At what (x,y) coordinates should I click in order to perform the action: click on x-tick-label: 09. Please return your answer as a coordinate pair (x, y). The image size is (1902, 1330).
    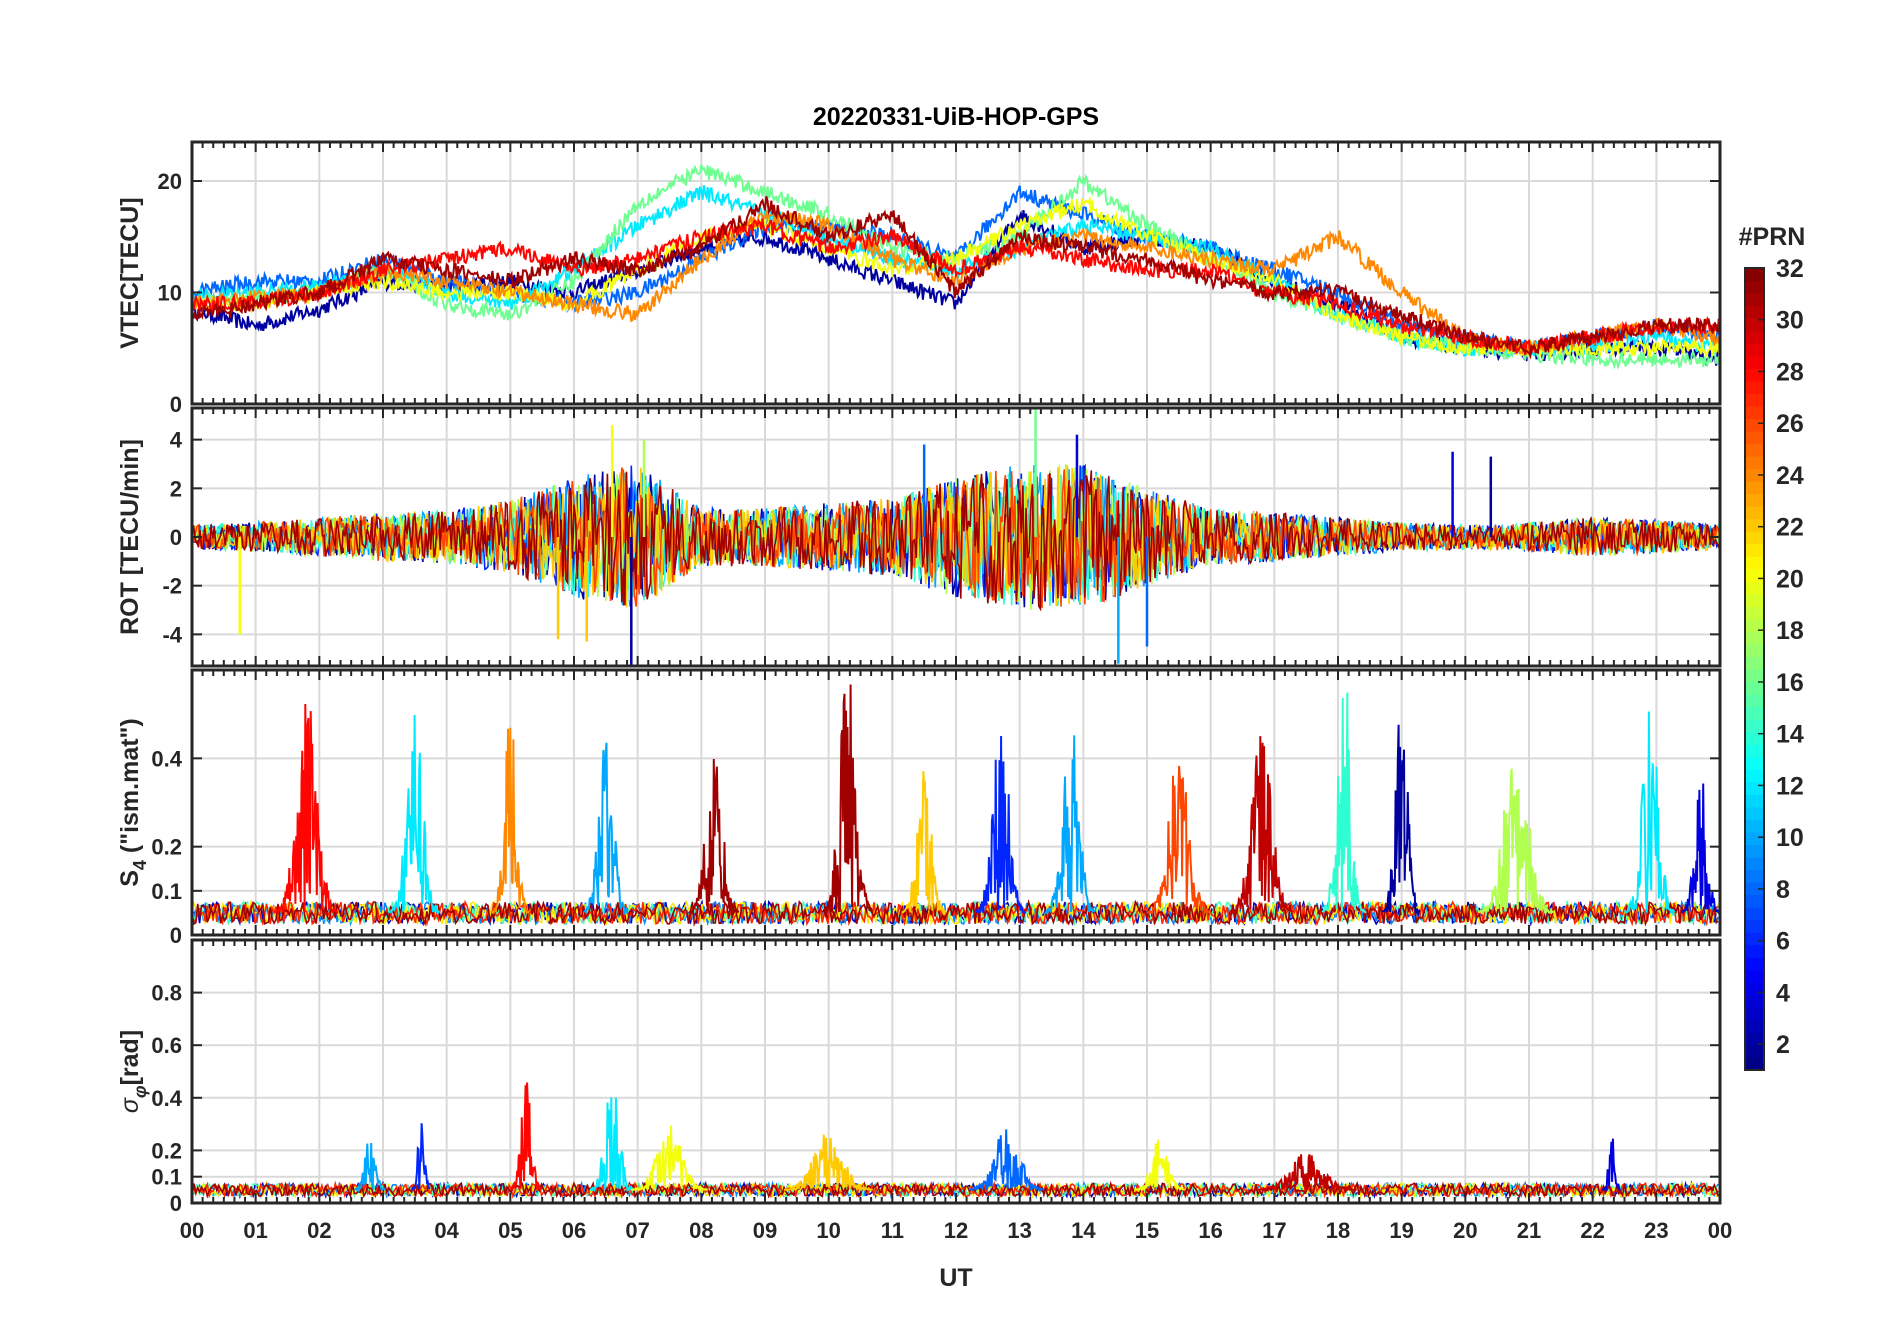
    Looking at the image, I should click on (765, 1230).